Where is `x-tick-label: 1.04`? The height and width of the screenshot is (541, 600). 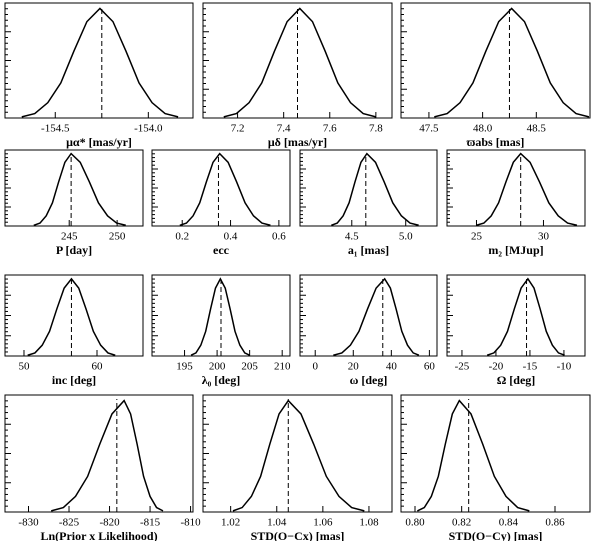 x-tick-label: 1.04 is located at coordinates (277, 523).